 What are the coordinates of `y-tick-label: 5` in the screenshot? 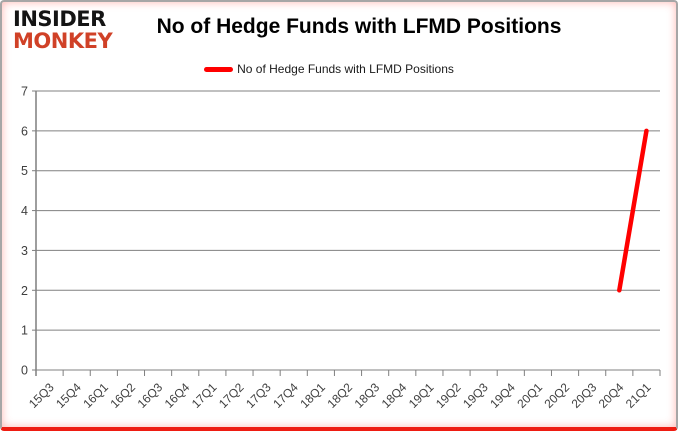 It's located at (24, 171).